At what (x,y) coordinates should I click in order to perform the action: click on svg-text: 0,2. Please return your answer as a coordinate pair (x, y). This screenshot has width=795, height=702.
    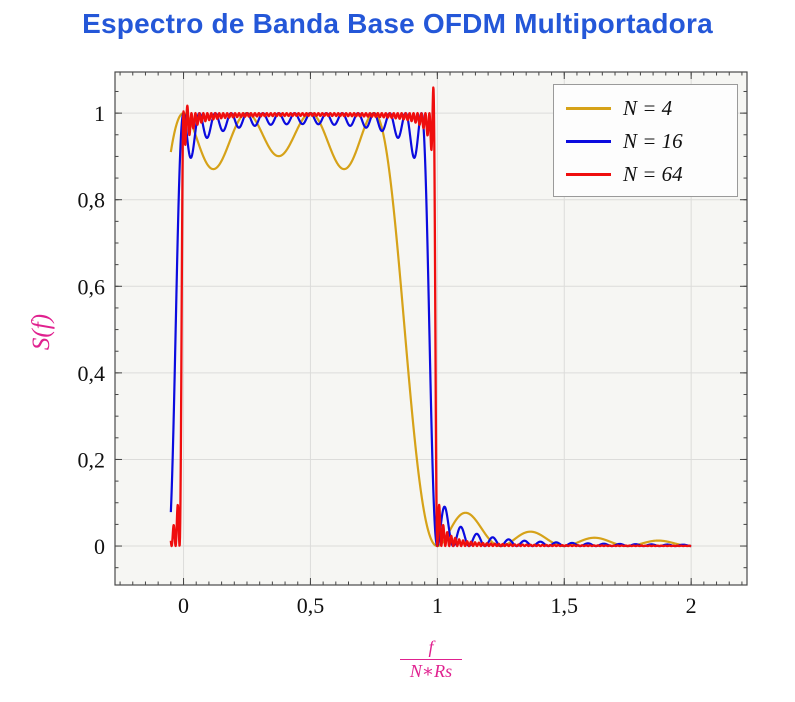
    Looking at the image, I should click on (92, 459).